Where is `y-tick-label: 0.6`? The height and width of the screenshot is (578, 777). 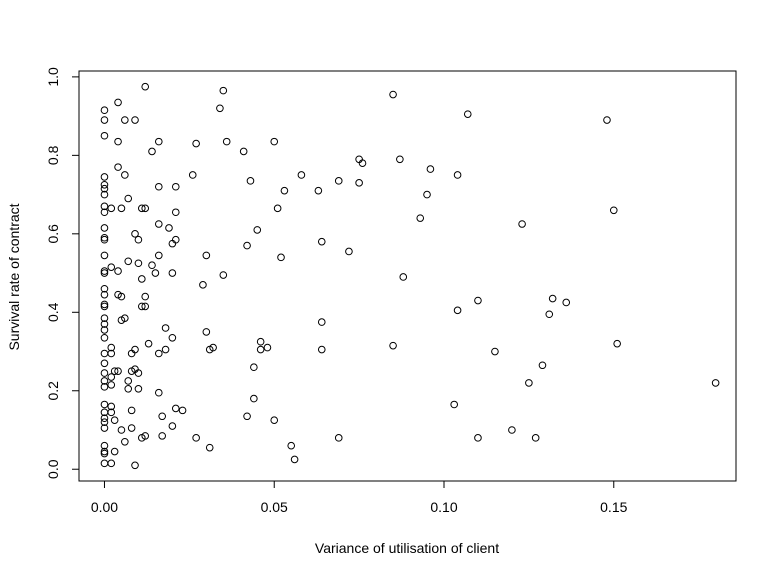 y-tick-label: 0.6 is located at coordinates (53, 234).